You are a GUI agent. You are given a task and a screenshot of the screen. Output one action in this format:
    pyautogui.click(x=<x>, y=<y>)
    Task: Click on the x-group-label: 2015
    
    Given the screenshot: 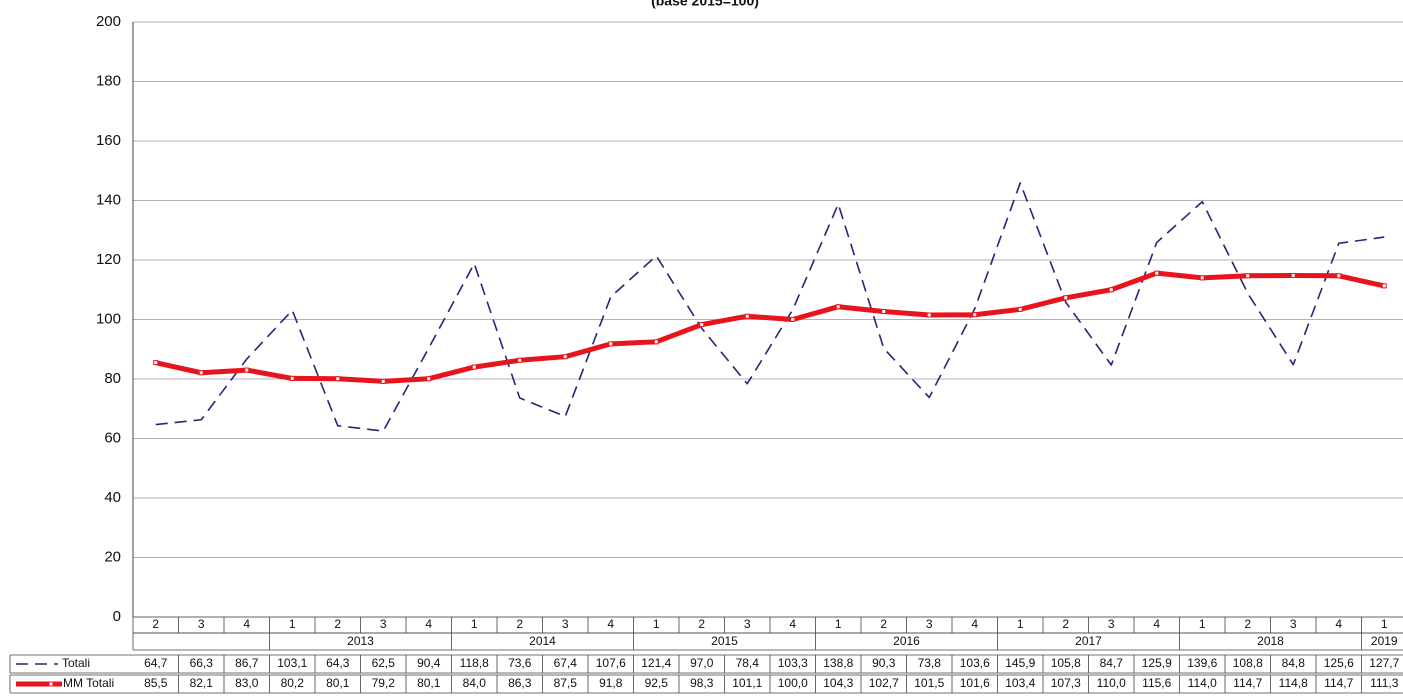 What is the action you would take?
    pyautogui.click(x=724, y=641)
    